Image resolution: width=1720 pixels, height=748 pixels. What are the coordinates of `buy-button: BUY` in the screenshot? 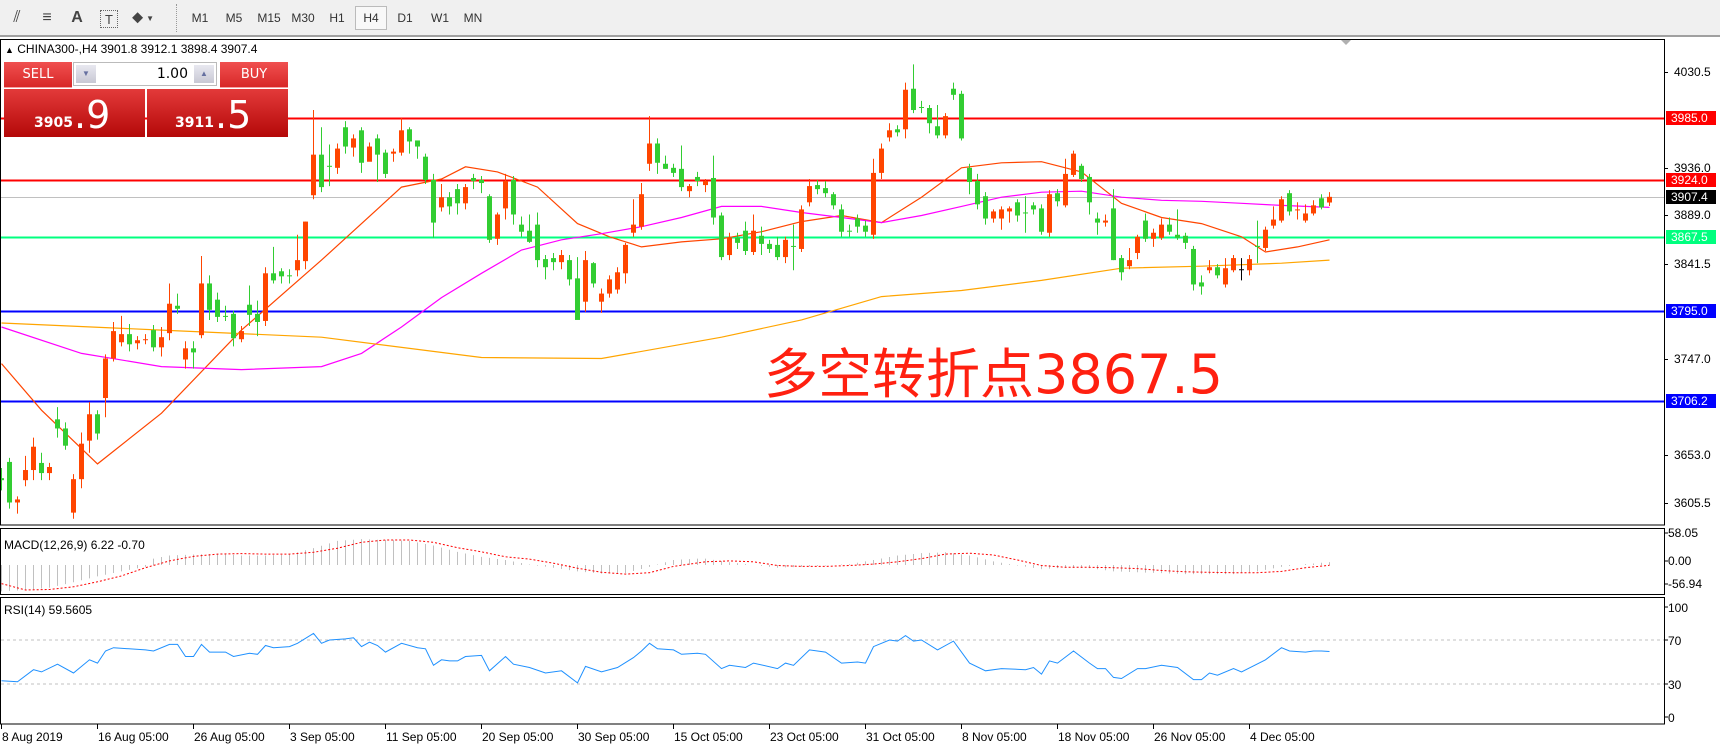 It's located at (254, 75).